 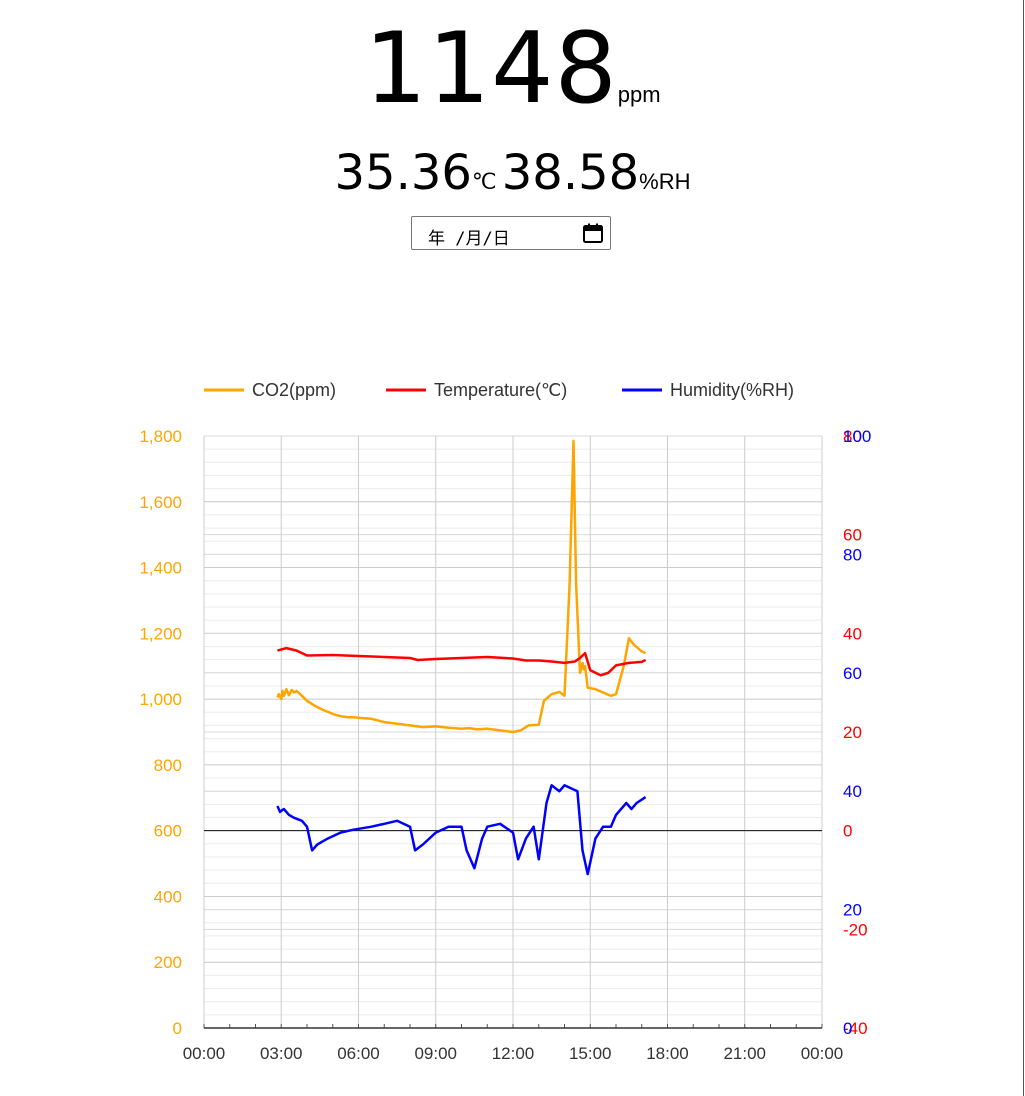 I want to click on temperature-value: 35.36, so click(x=403, y=173).